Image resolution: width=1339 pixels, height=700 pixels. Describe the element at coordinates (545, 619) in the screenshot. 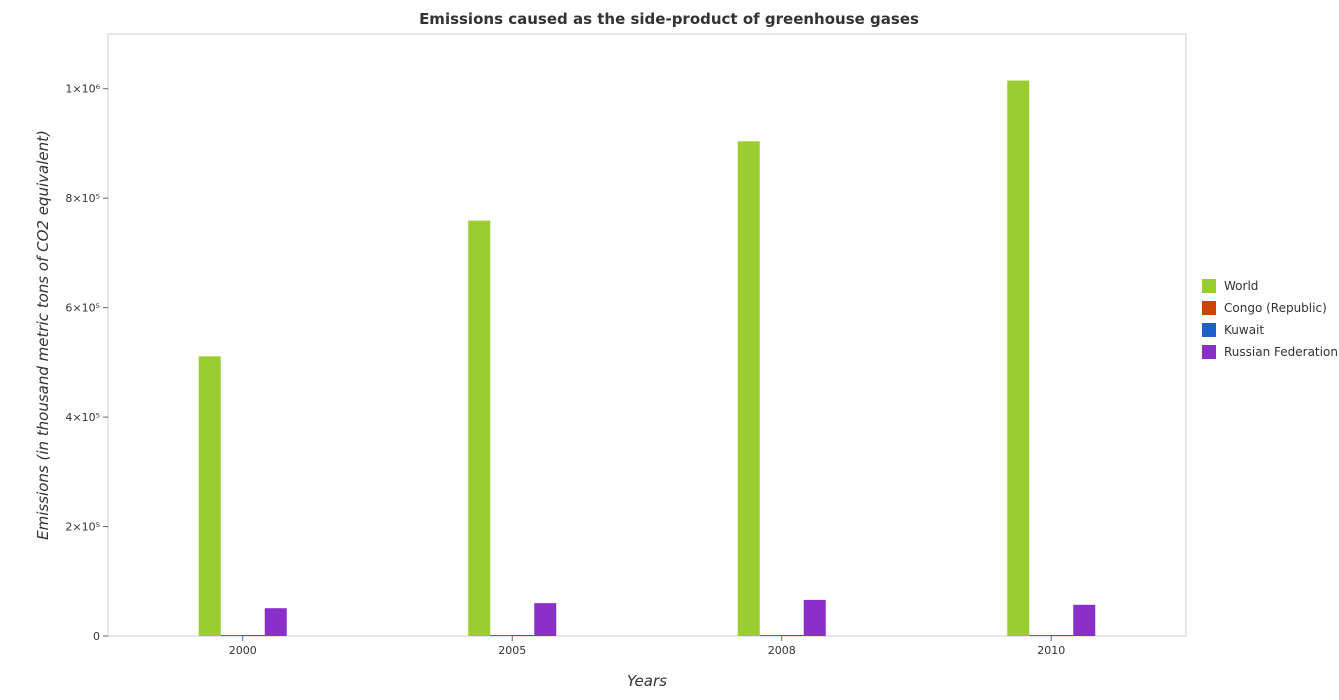

I see `bar-russian-federation-2005` at that location.